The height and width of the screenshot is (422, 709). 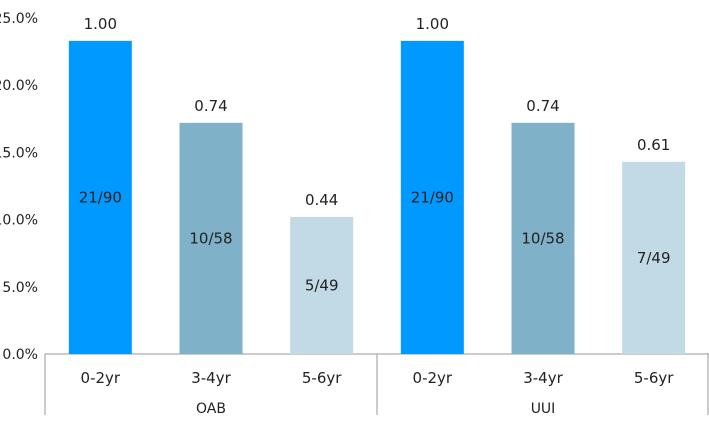 What do you see at coordinates (20, 288) in the screenshot?
I see `y-tick-label: 5.0%` at bounding box center [20, 288].